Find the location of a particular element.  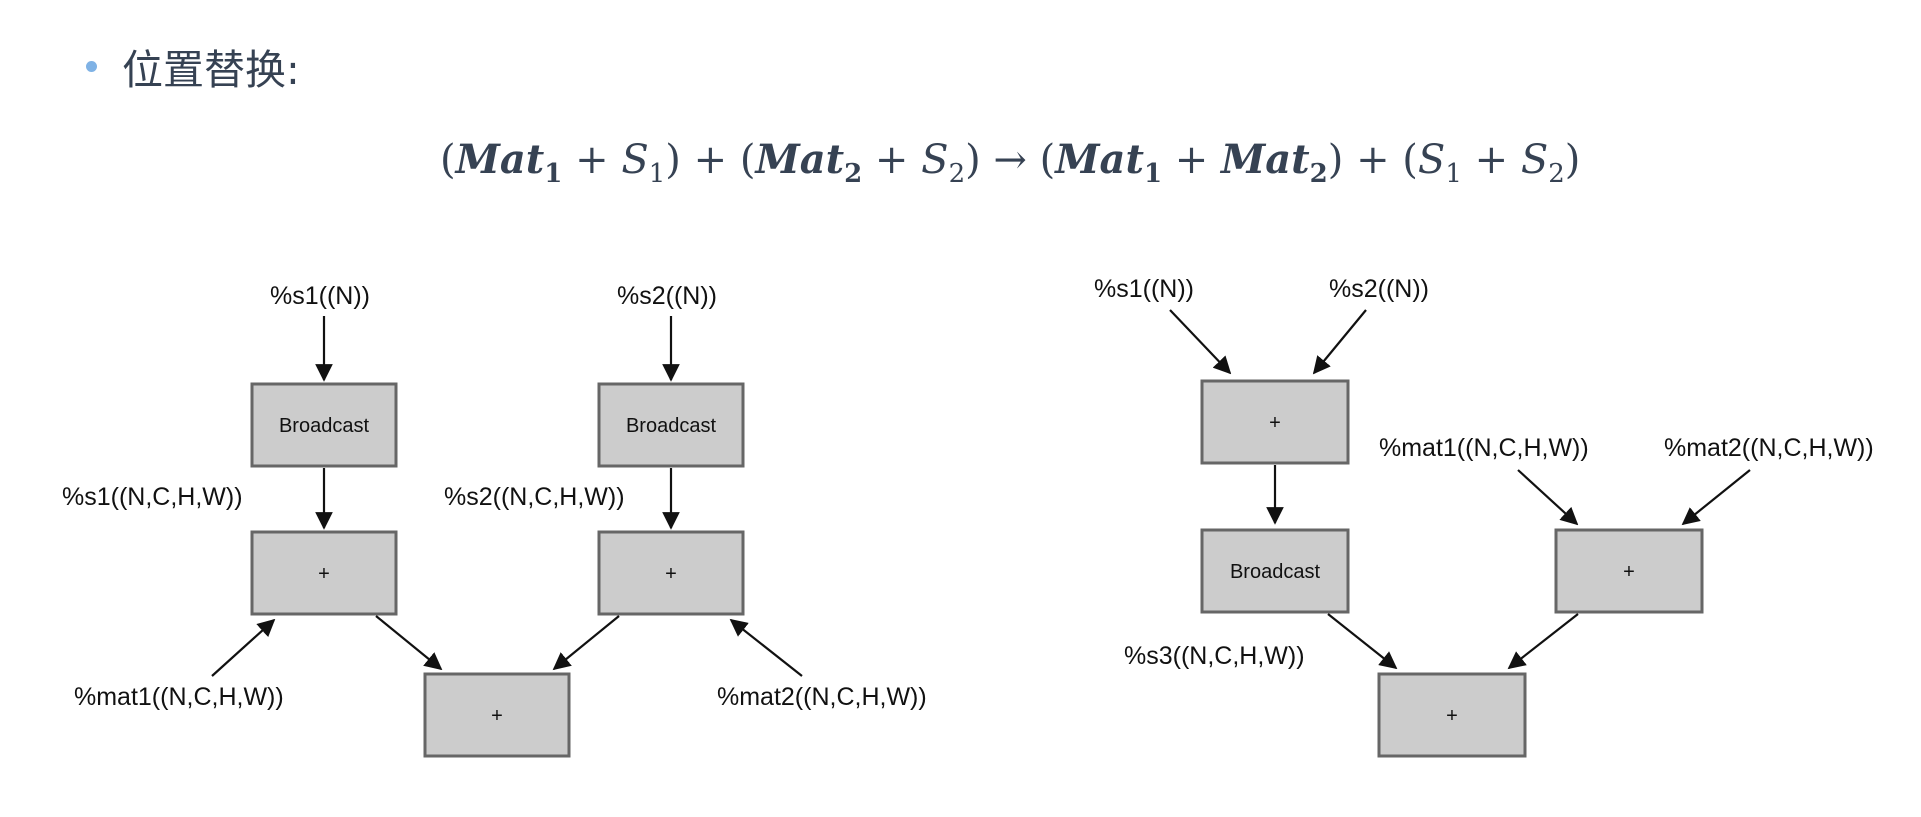

bullet-dot-icon is located at coordinates (91, 66).